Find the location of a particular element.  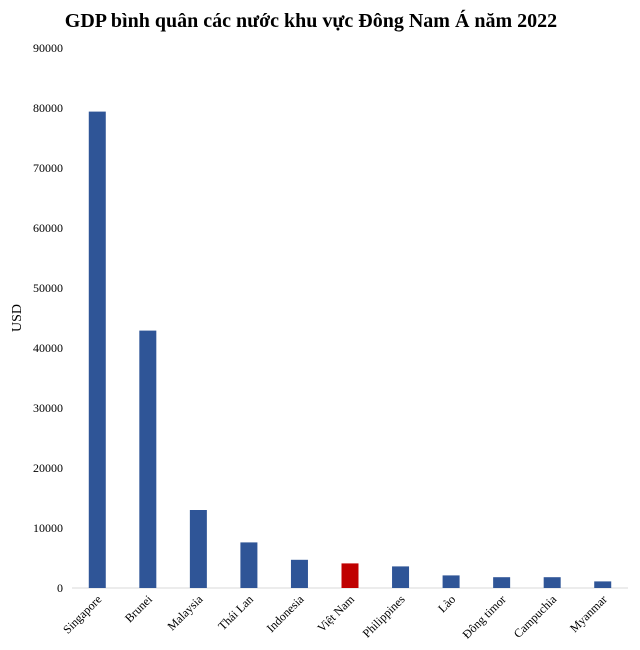

y-tick-label: 30000 is located at coordinates (48, 408).